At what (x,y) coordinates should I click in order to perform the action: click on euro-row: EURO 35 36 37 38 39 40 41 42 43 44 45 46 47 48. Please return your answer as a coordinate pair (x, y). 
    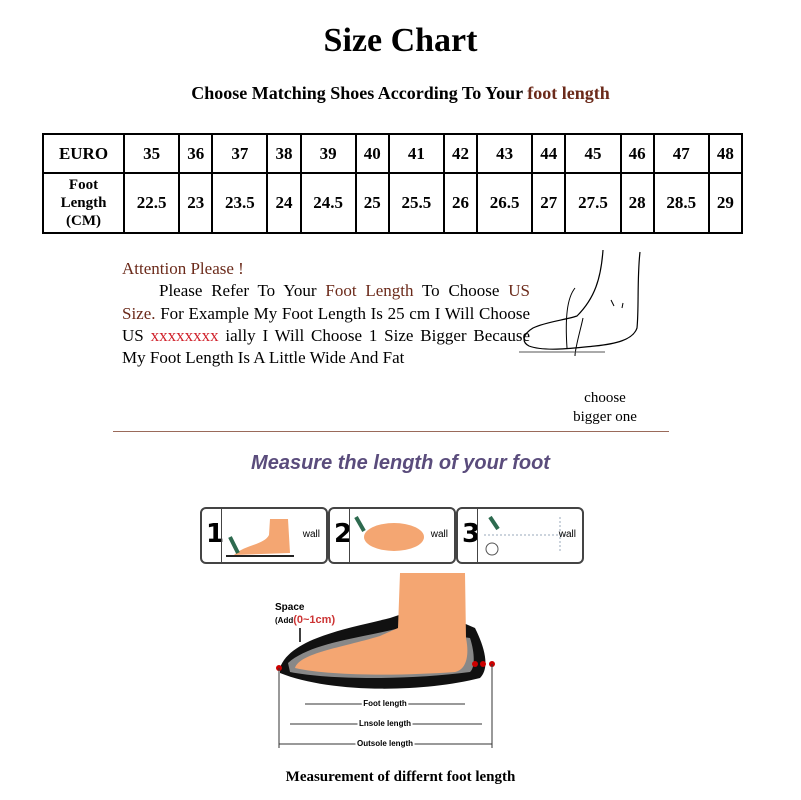
    Looking at the image, I should click on (393, 153).